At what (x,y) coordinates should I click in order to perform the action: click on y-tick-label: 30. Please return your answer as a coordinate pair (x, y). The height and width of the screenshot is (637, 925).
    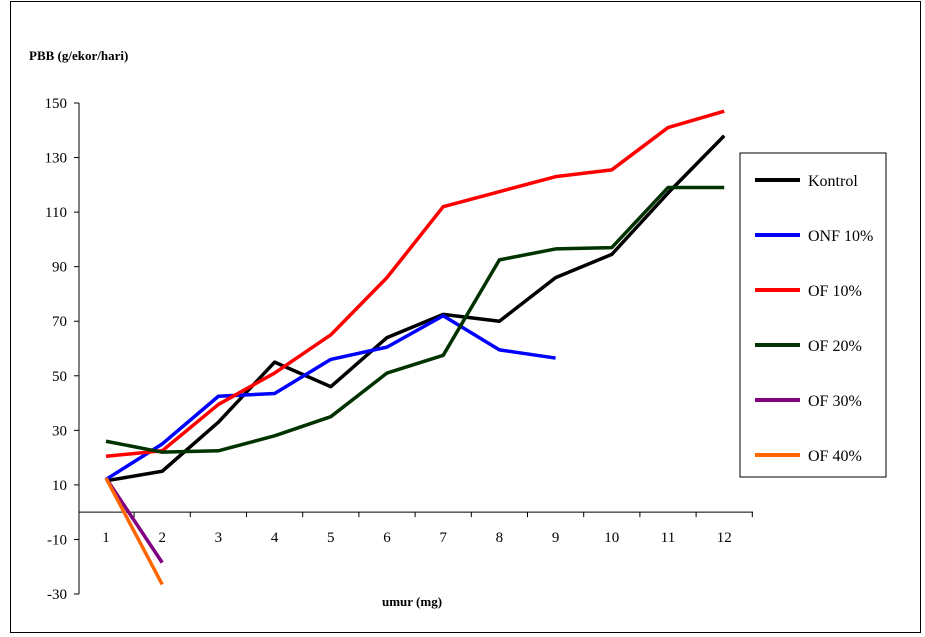
    Looking at the image, I should click on (59, 431).